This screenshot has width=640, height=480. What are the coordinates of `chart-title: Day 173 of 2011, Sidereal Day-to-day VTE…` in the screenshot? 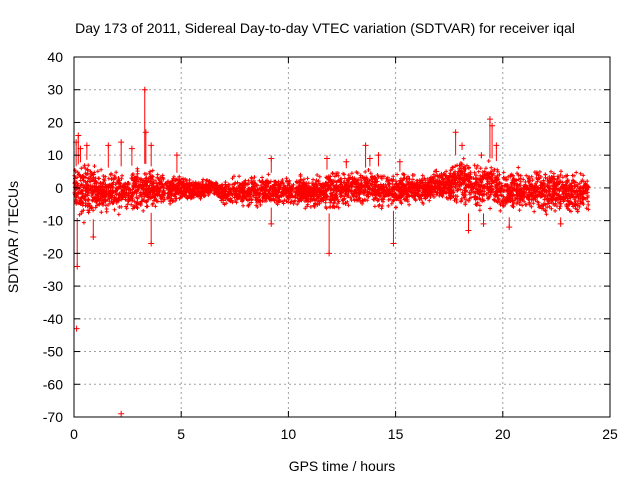 It's located at (325, 28).